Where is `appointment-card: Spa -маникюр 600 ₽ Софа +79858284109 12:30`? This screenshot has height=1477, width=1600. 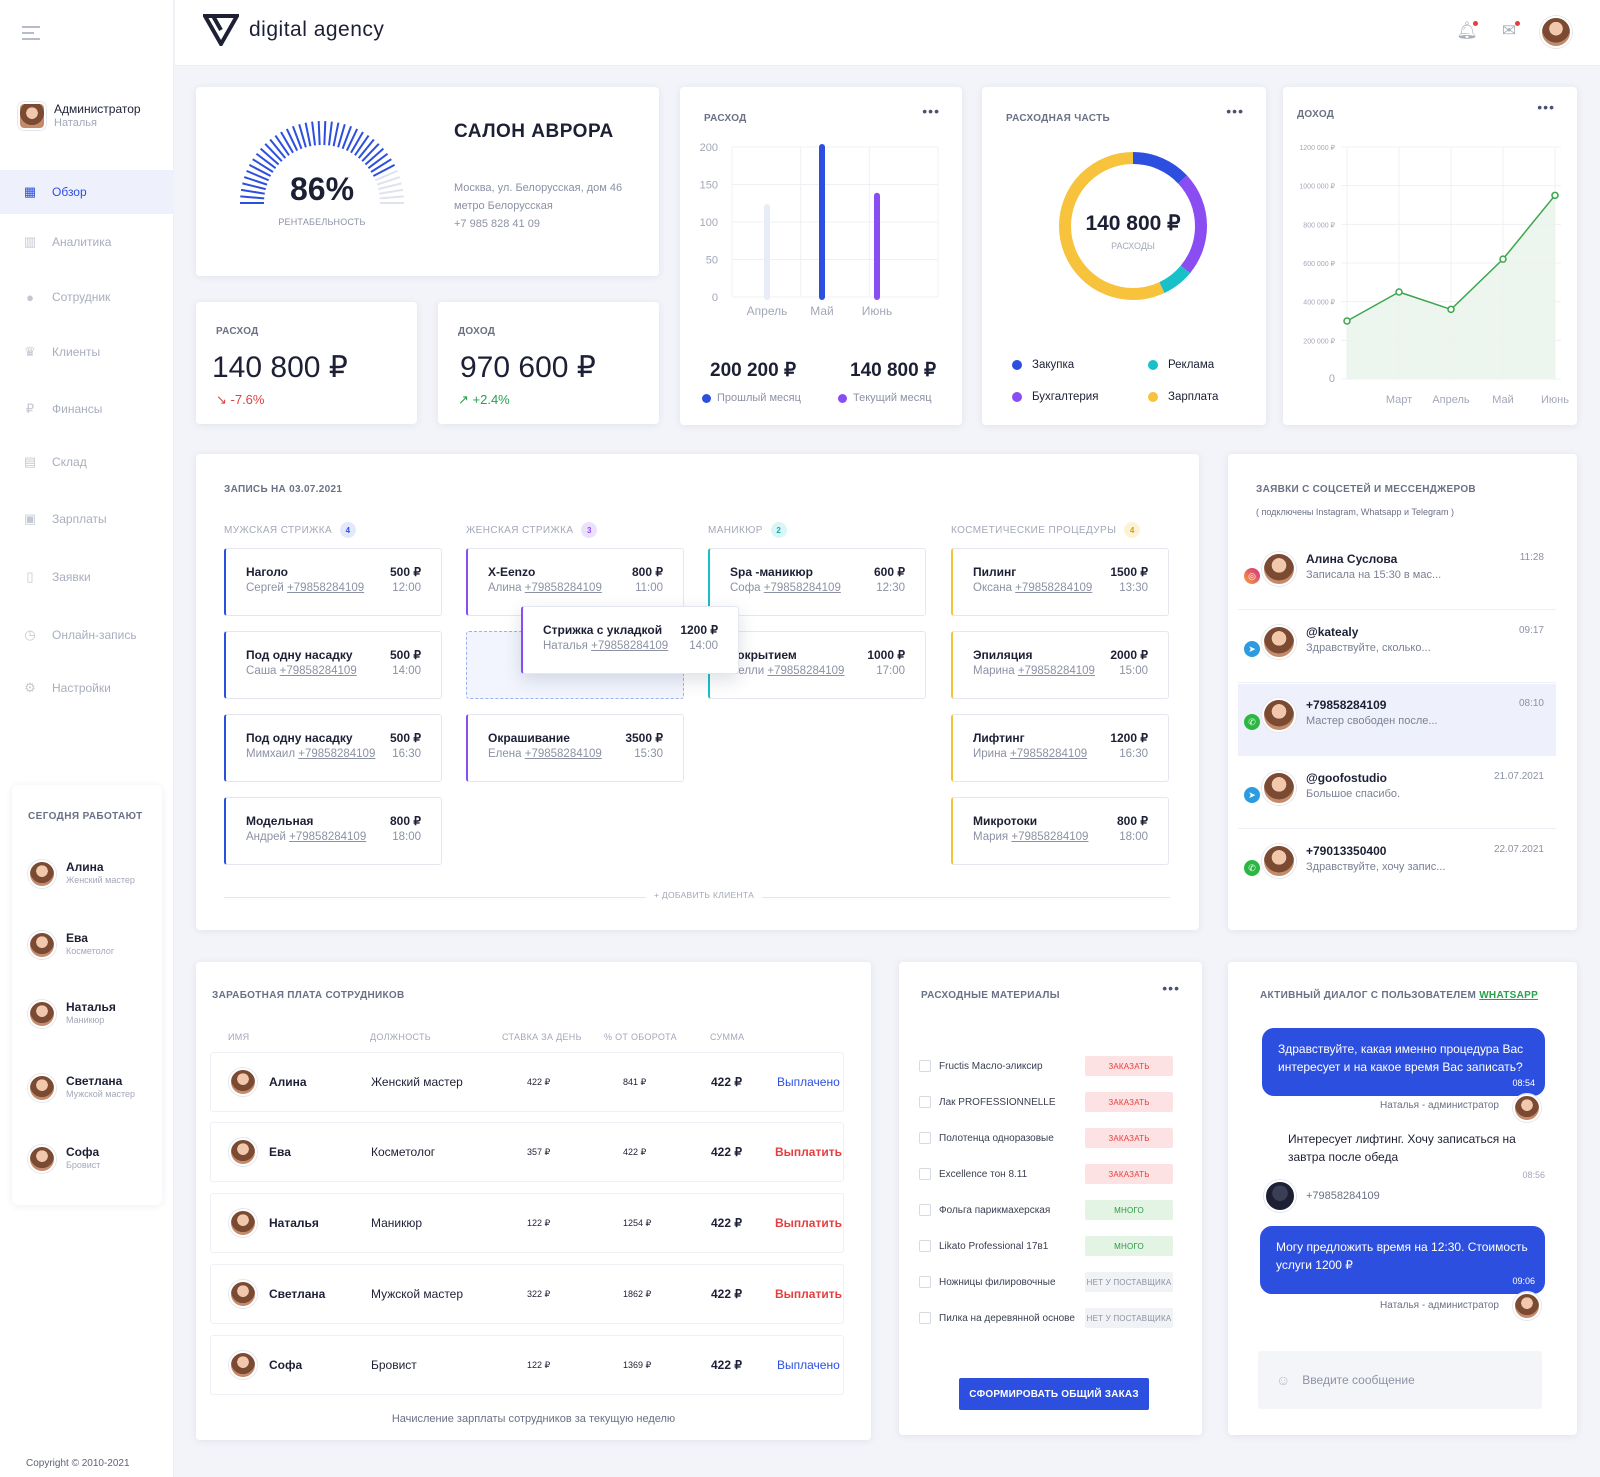 appointment-card: Spa -маникюр 600 ₽ Софа +79858284109 12:30 is located at coordinates (817, 582).